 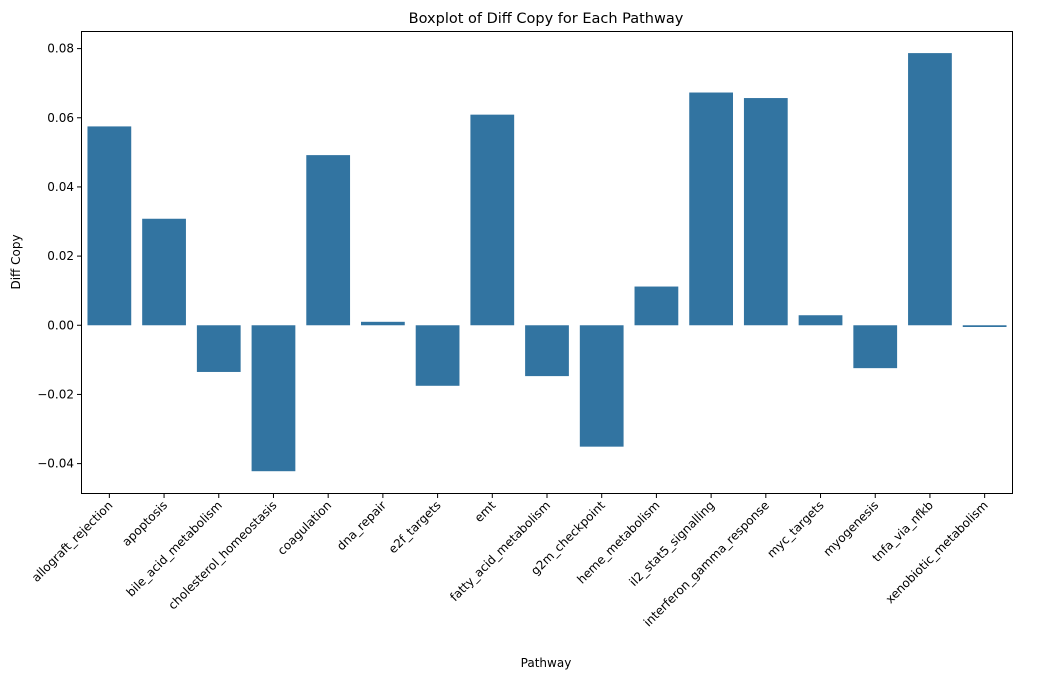 What do you see at coordinates (437, 355) in the screenshot?
I see `bar-e2f-targets` at bounding box center [437, 355].